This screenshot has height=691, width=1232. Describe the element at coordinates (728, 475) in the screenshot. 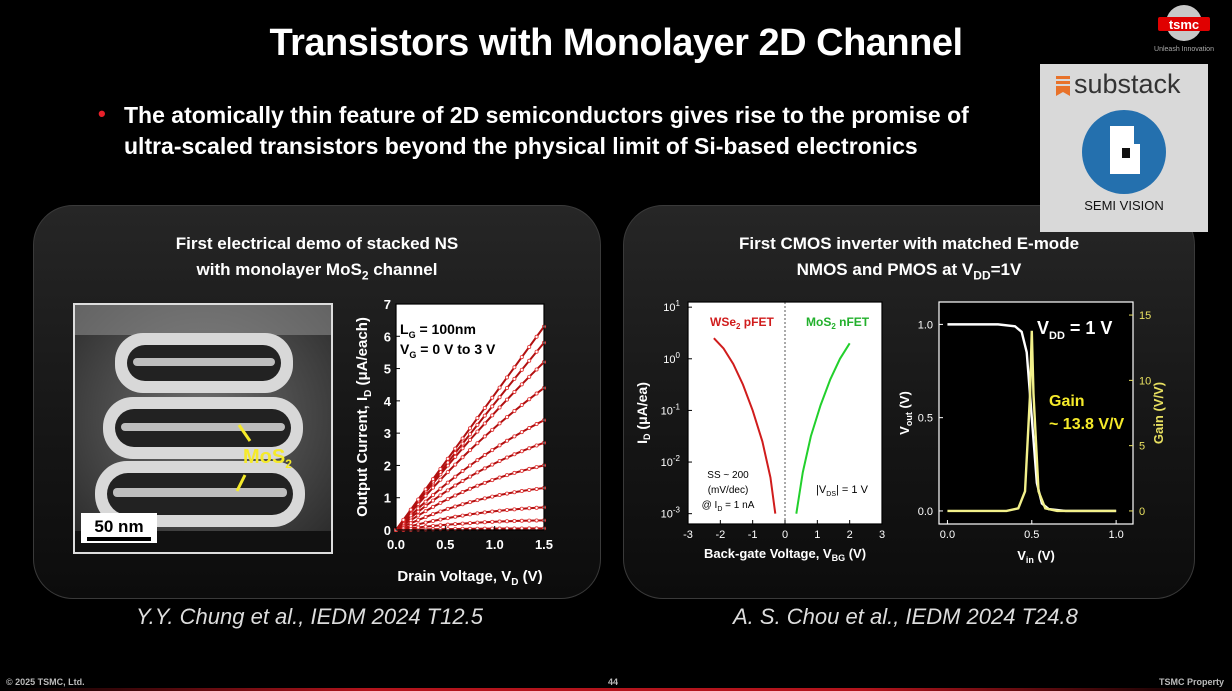

I see `chart2-ss-1: SS ~ 200` at that location.